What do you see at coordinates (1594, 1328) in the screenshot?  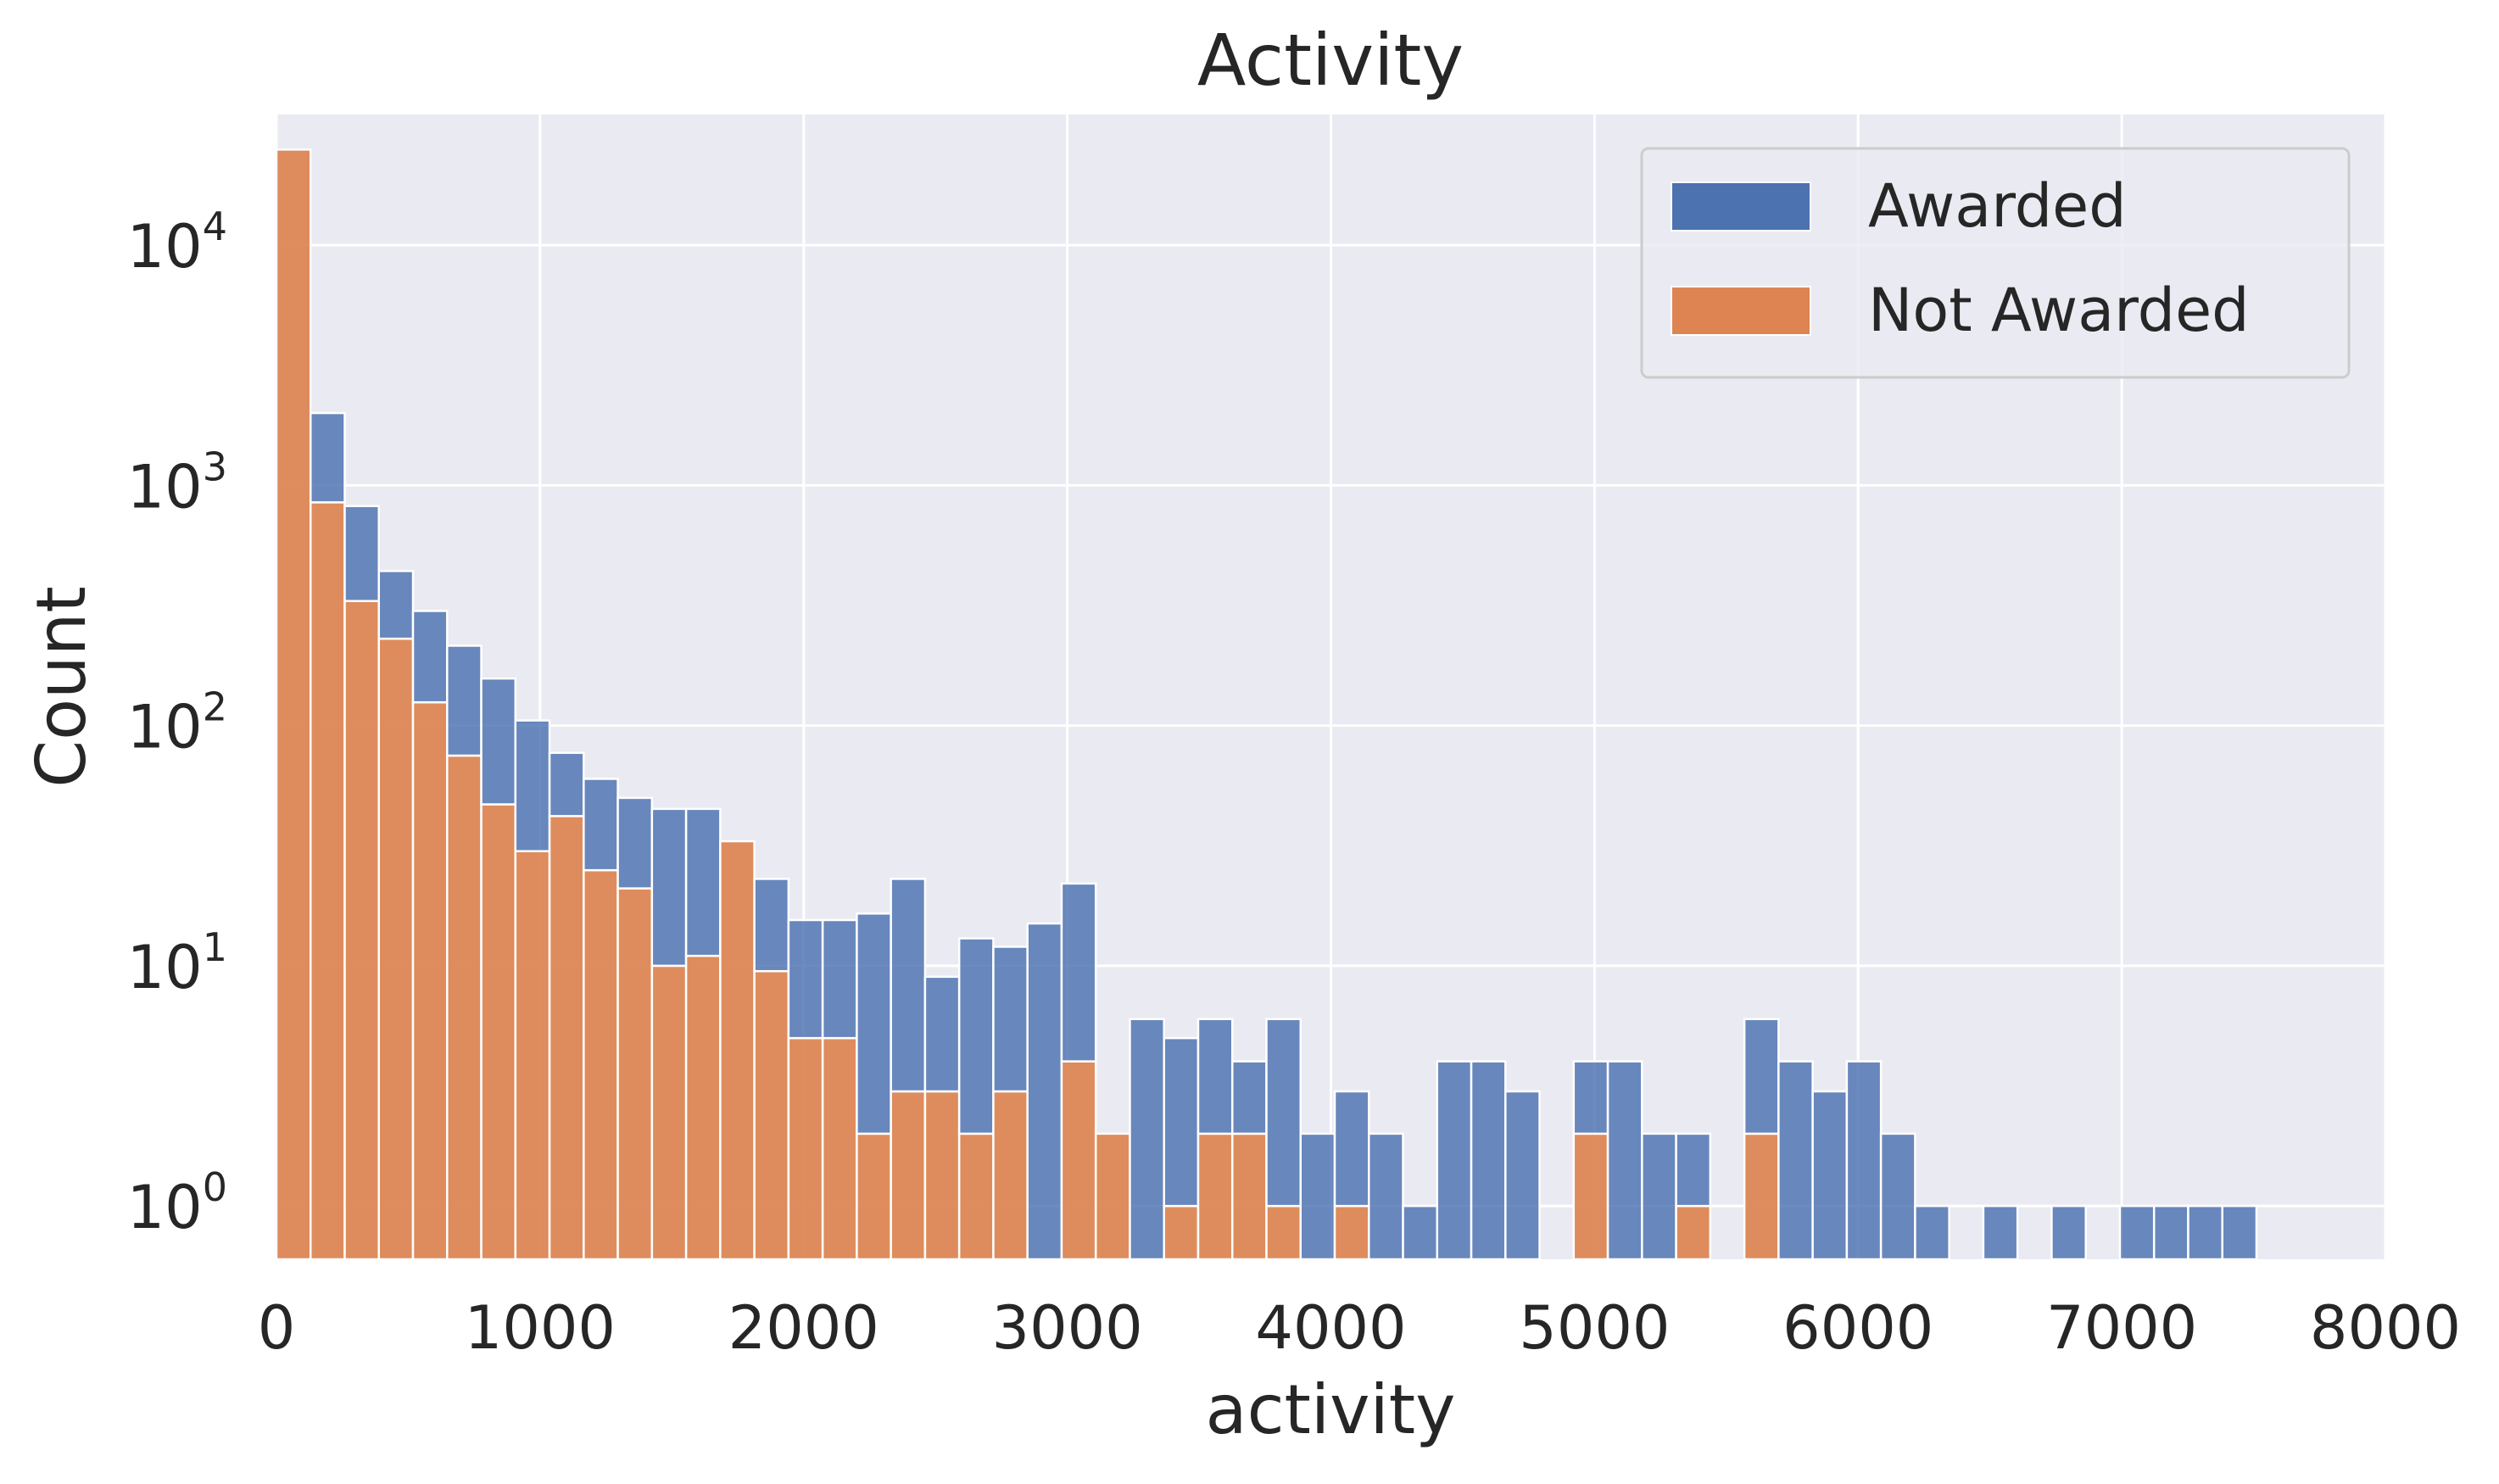 I see `x-tick-label: 5000` at bounding box center [1594, 1328].